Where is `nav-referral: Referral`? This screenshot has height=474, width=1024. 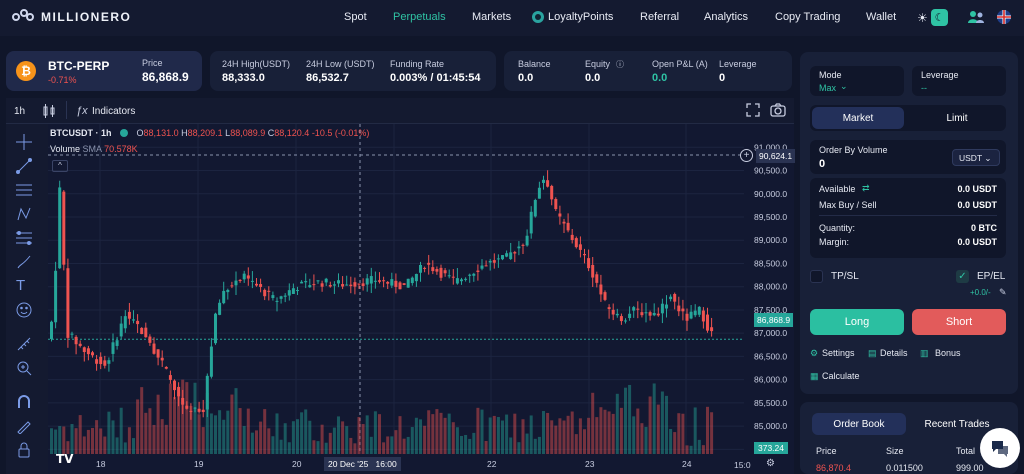 nav-referral: Referral is located at coordinates (660, 17).